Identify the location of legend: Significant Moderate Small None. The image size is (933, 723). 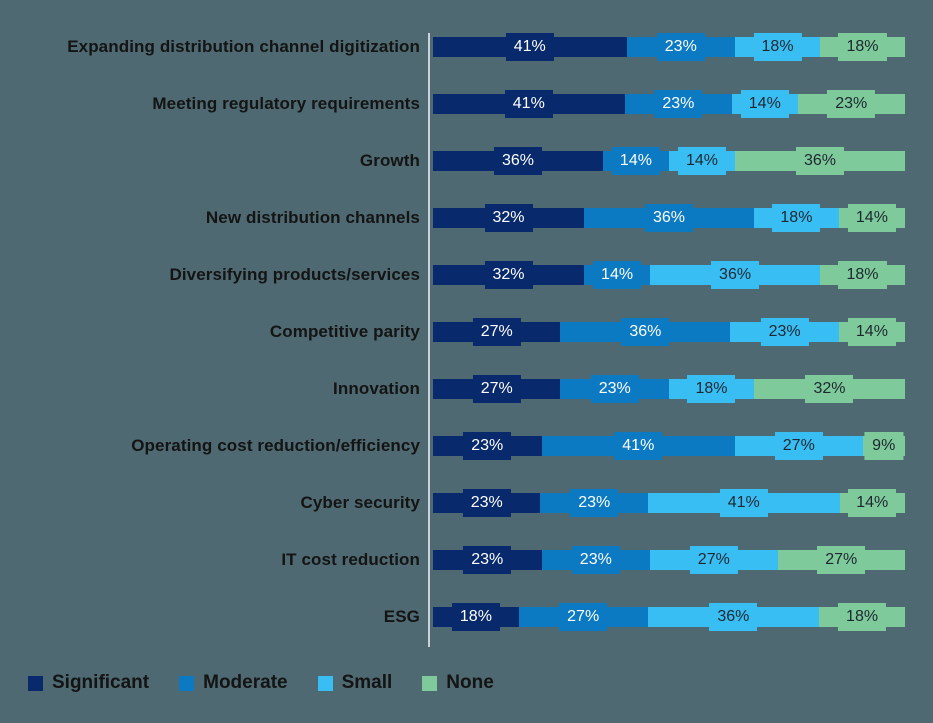
(261, 683).